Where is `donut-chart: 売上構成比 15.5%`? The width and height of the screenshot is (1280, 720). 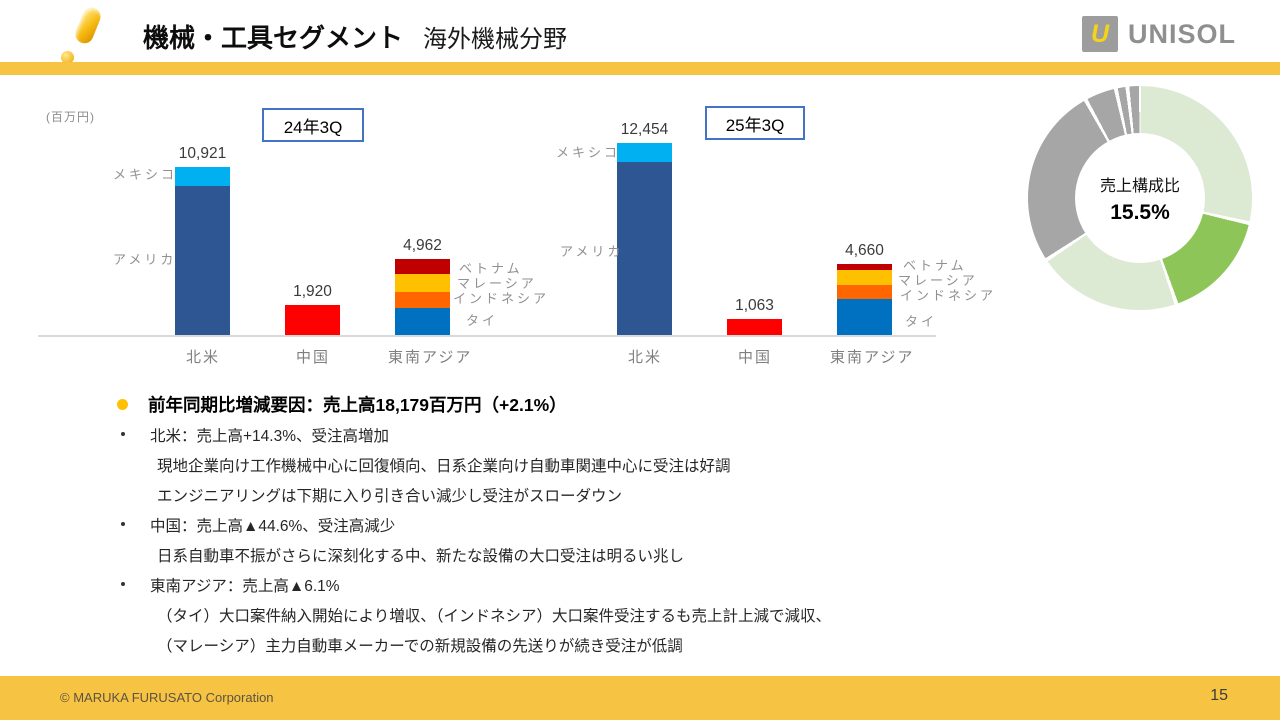 donut-chart: 売上構成比 15.5% is located at coordinates (1140, 198).